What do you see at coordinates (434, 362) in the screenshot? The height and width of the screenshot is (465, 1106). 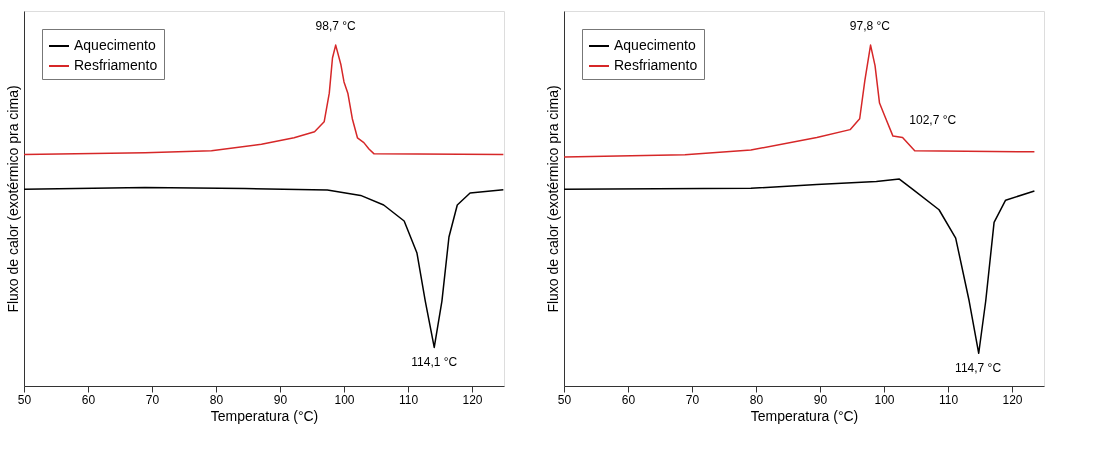 I see `annotation: 114,1 °C` at bounding box center [434, 362].